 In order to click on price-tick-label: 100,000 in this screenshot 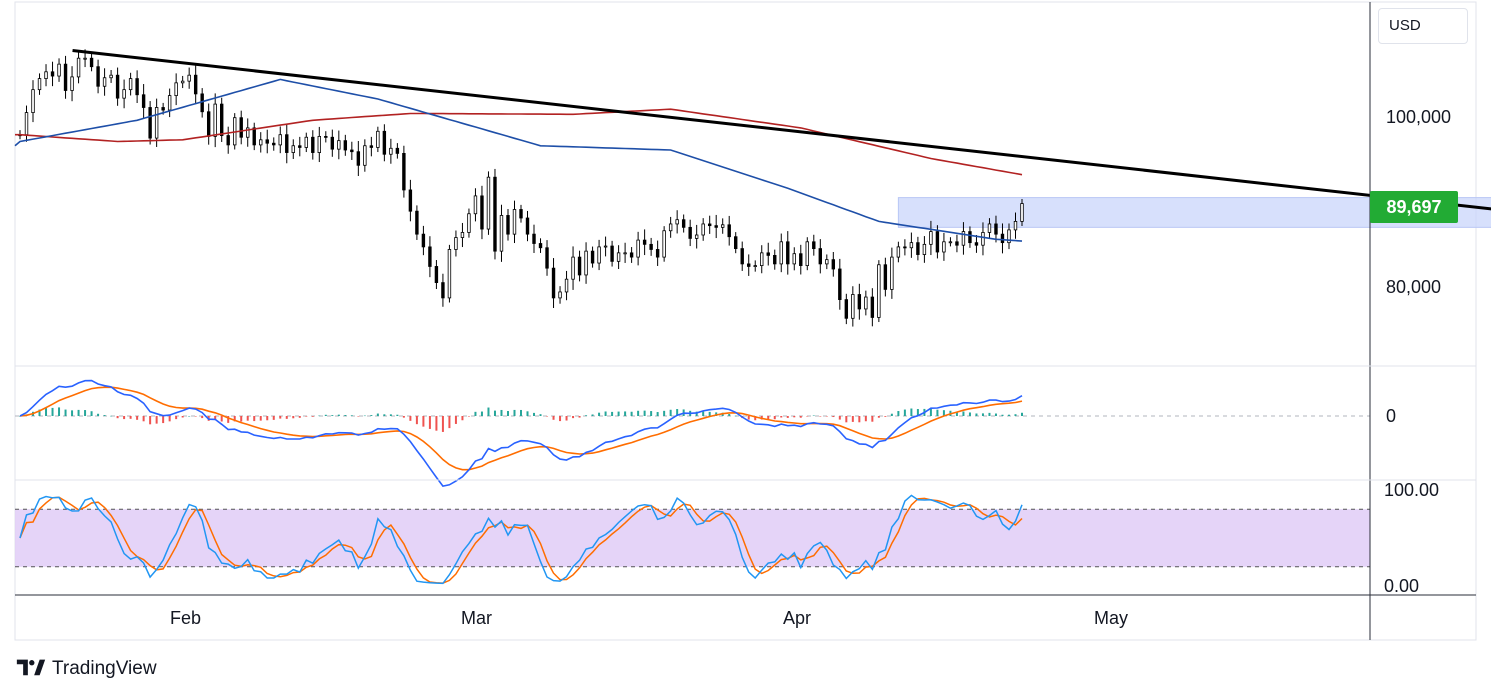, I will do `click(1418, 117)`.